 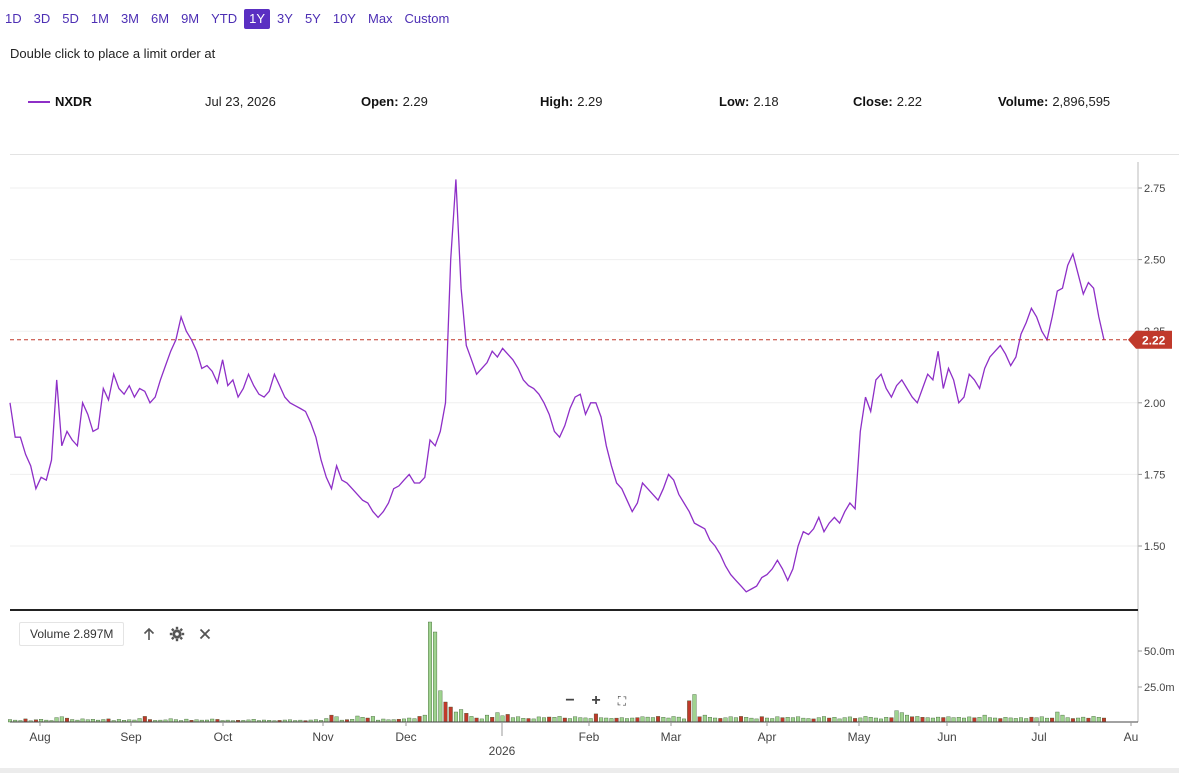 I want to click on range-button-ytd: YTD, so click(x=224, y=18).